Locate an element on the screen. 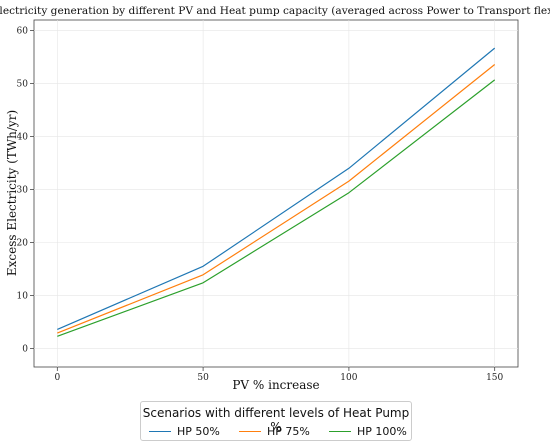  legend-item-hp-50: HP 50% is located at coordinates (184, 431).